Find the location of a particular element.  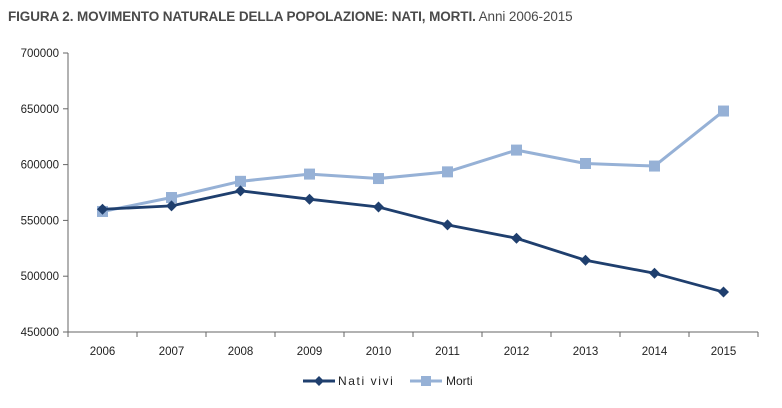

y-tick-label: 450000 is located at coordinates (40, 333).